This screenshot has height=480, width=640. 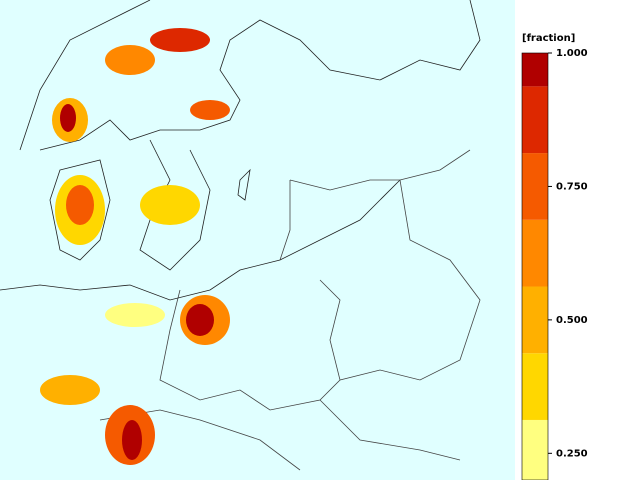 I want to click on colorbar-frame, so click(x=535, y=266).